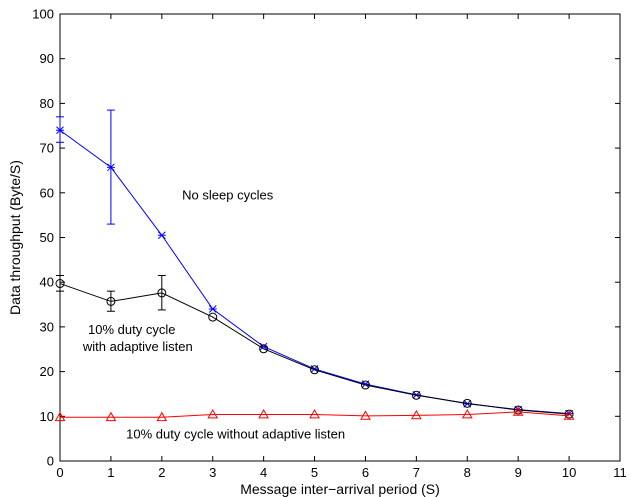 Image resolution: width=631 pixels, height=497 pixels. What do you see at coordinates (263, 472) in the screenshot?
I see `x-tick-label: 4` at bounding box center [263, 472].